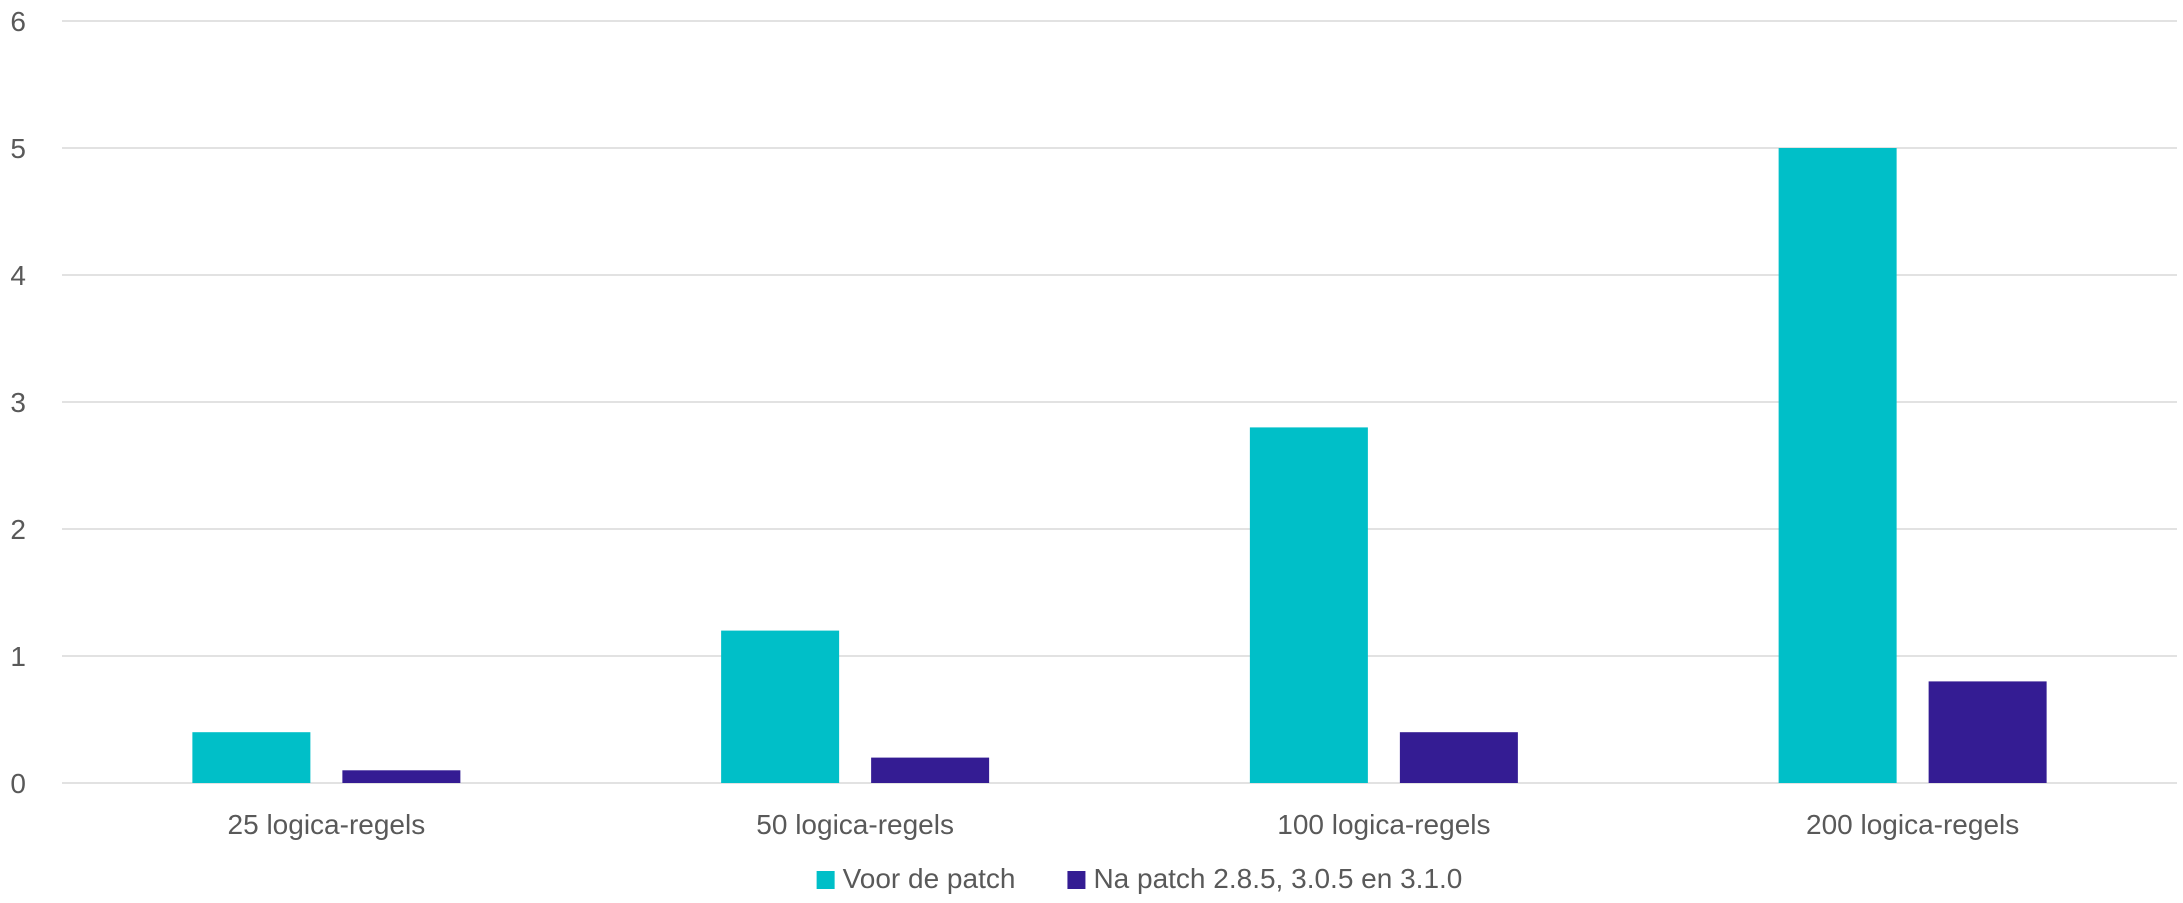 The height and width of the screenshot is (903, 2183). I want to click on y-axis-tick-labels: 0 1 2 3 4 5 6, so click(18, 402).